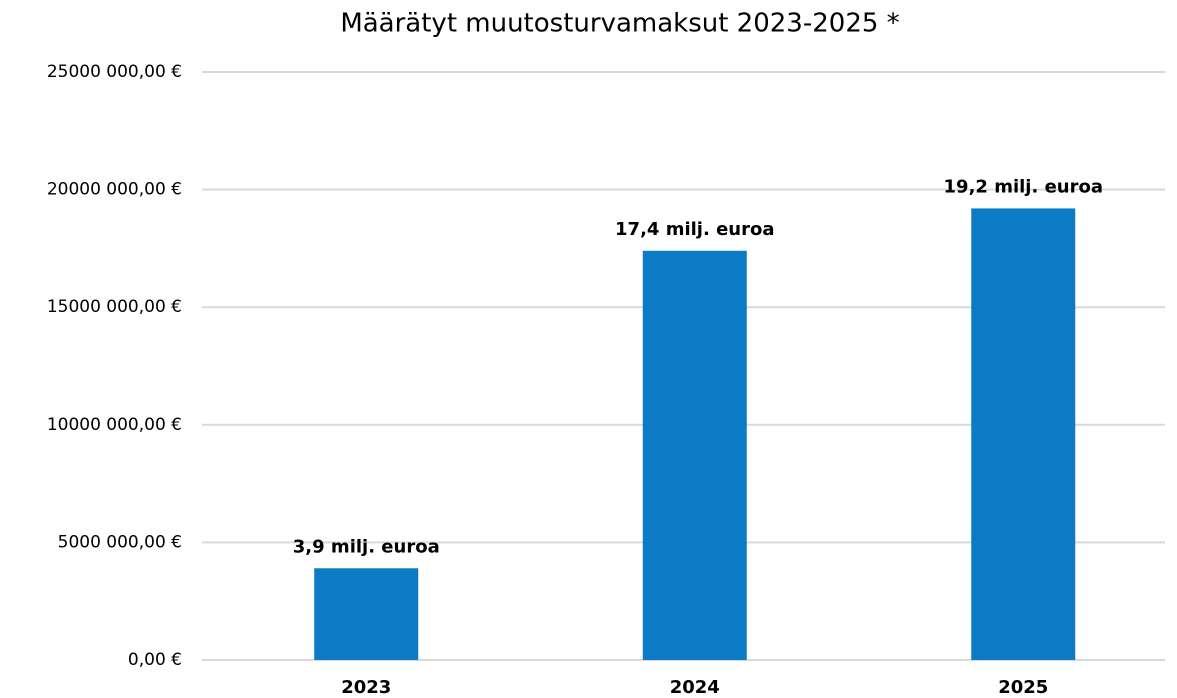 This screenshot has height=698, width=1177. What do you see at coordinates (114, 307) in the screenshot?
I see `y-tick-label: 15000 000,00 €` at bounding box center [114, 307].